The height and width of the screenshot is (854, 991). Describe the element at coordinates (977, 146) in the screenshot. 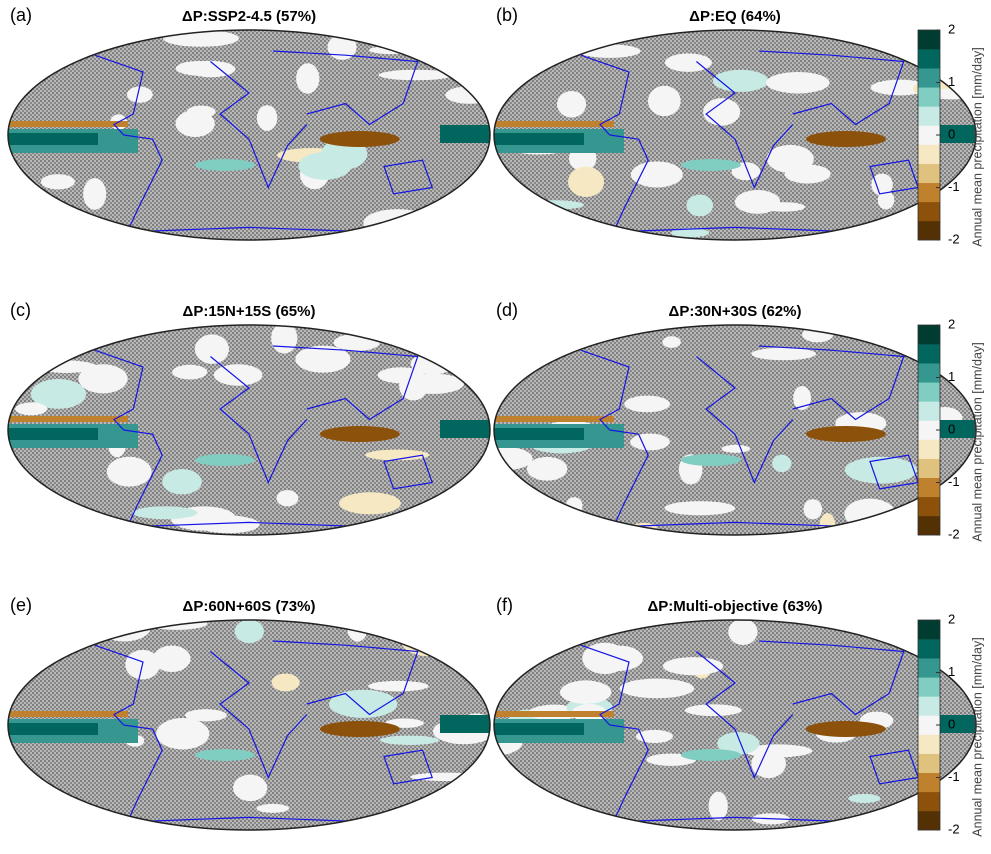

I see `colorbar-label: Annual mean precipitation [mm/day]` at that location.